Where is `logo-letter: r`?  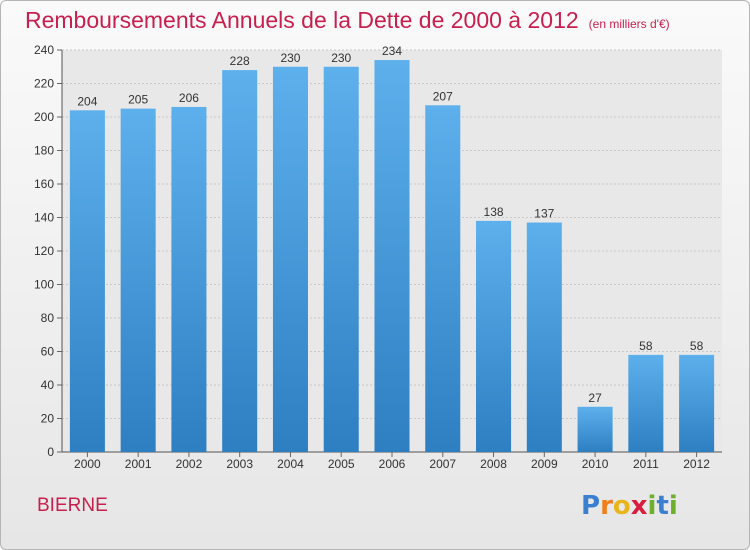
logo-letter: r is located at coordinates (606, 506).